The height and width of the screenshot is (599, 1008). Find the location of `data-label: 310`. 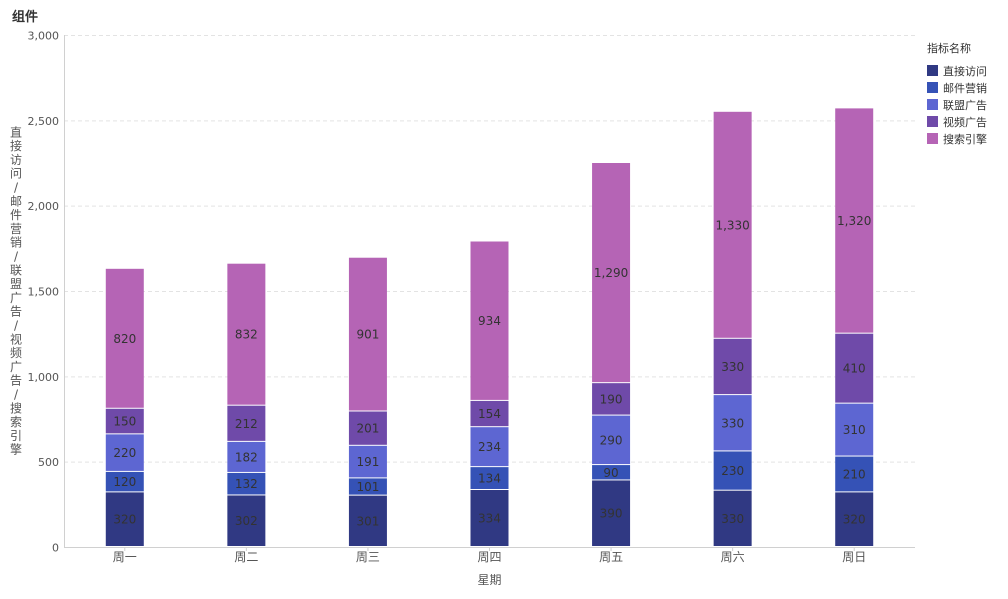

data-label: 310 is located at coordinates (854, 430).